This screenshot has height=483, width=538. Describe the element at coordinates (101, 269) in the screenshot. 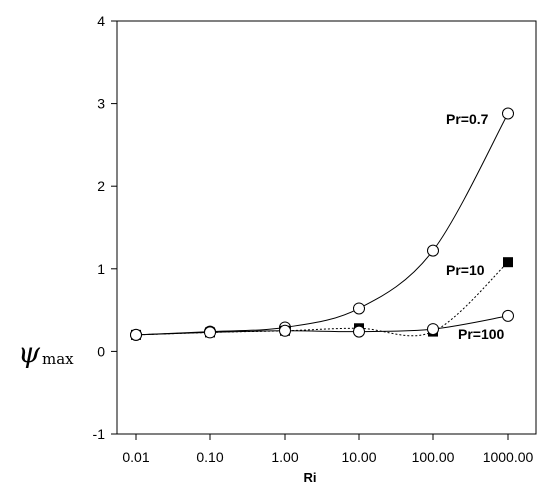

I see `y-tick-label: 1` at that location.